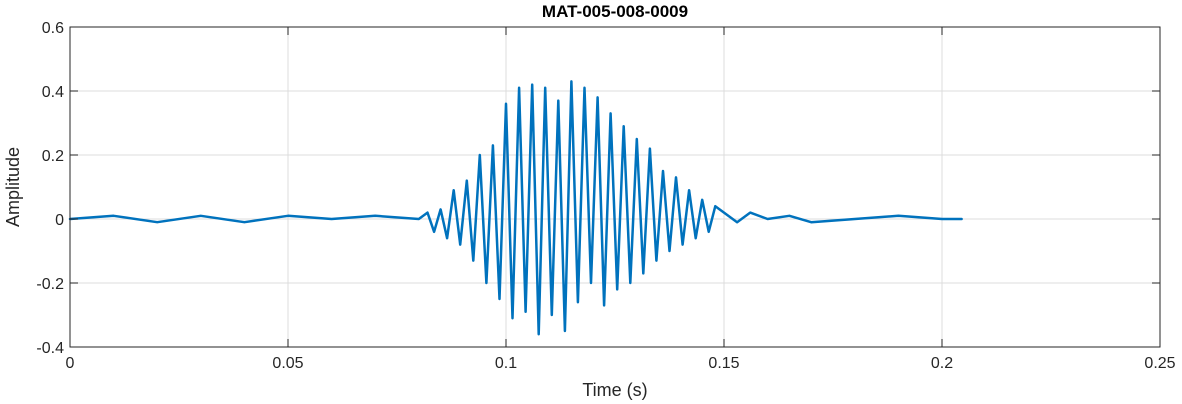 The width and height of the screenshot is (1182, 404). I want to click on y-tick-label: -0.2, so click(50, 284).